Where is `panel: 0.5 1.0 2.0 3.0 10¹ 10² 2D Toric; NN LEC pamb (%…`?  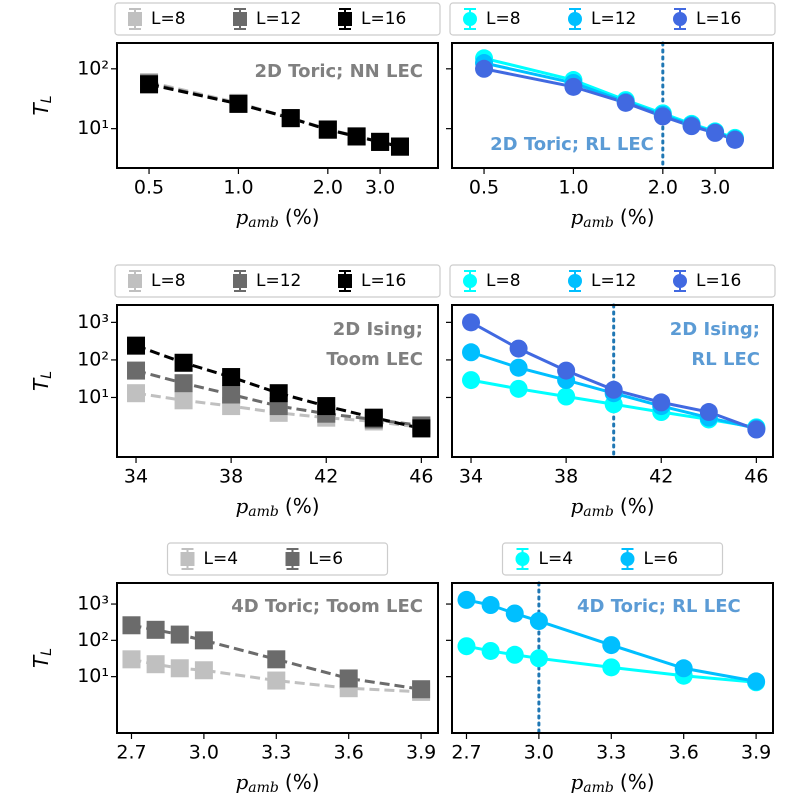
panel: 0.5 1.0 2.0 3.0 10¹ 10² 2D Toric; NN LEC pamb (%… is located at coordinates (235, 116).